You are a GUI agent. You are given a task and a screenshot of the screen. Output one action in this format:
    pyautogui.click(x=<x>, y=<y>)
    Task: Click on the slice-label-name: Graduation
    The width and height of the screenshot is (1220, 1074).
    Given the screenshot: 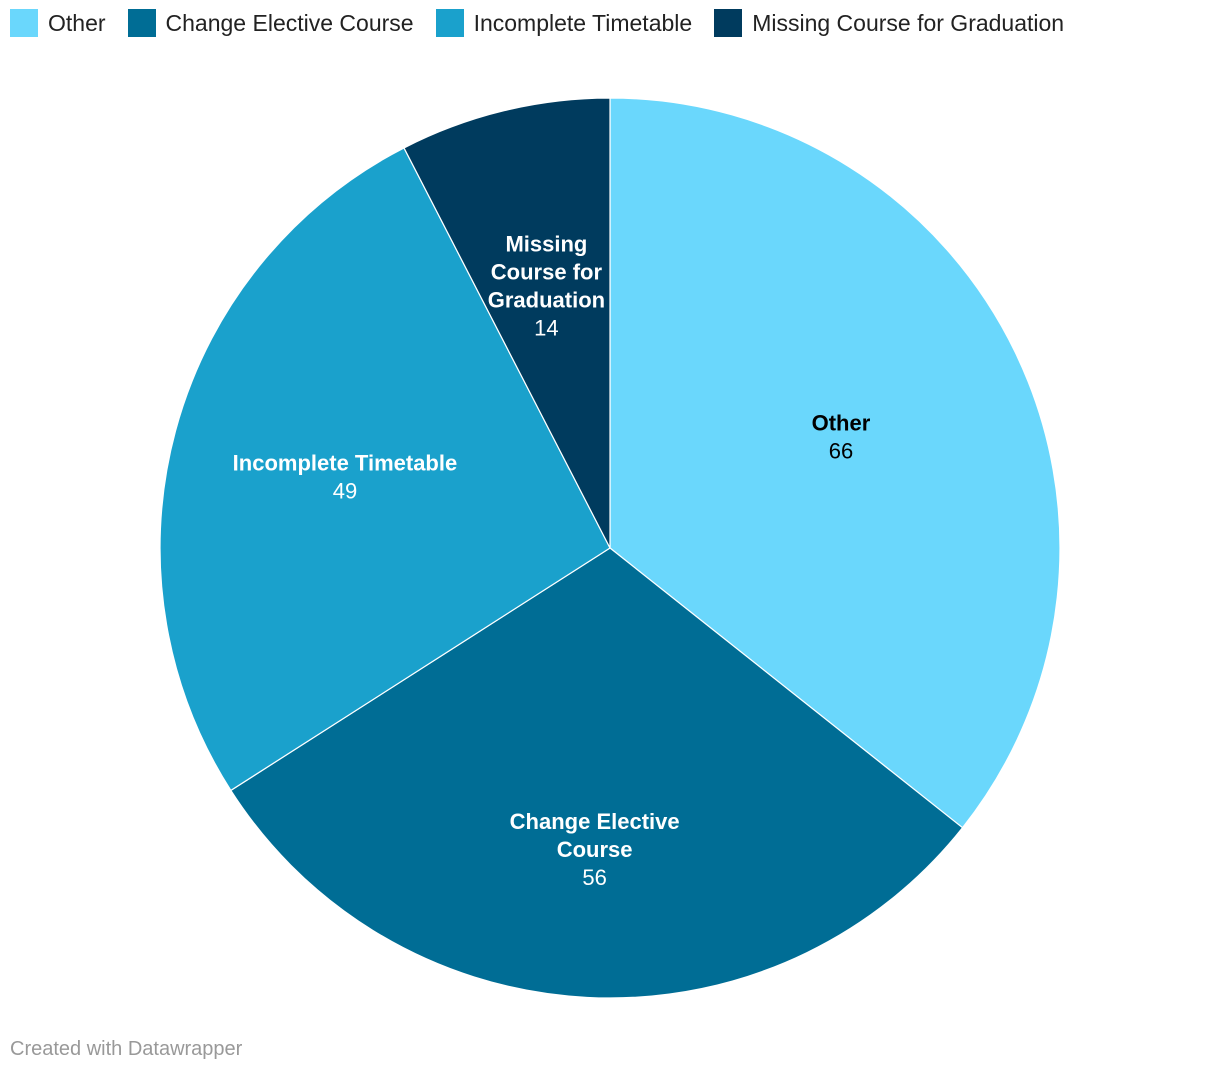 What is the action you would take?
    pyautogui.click(x=546, y=300)
    